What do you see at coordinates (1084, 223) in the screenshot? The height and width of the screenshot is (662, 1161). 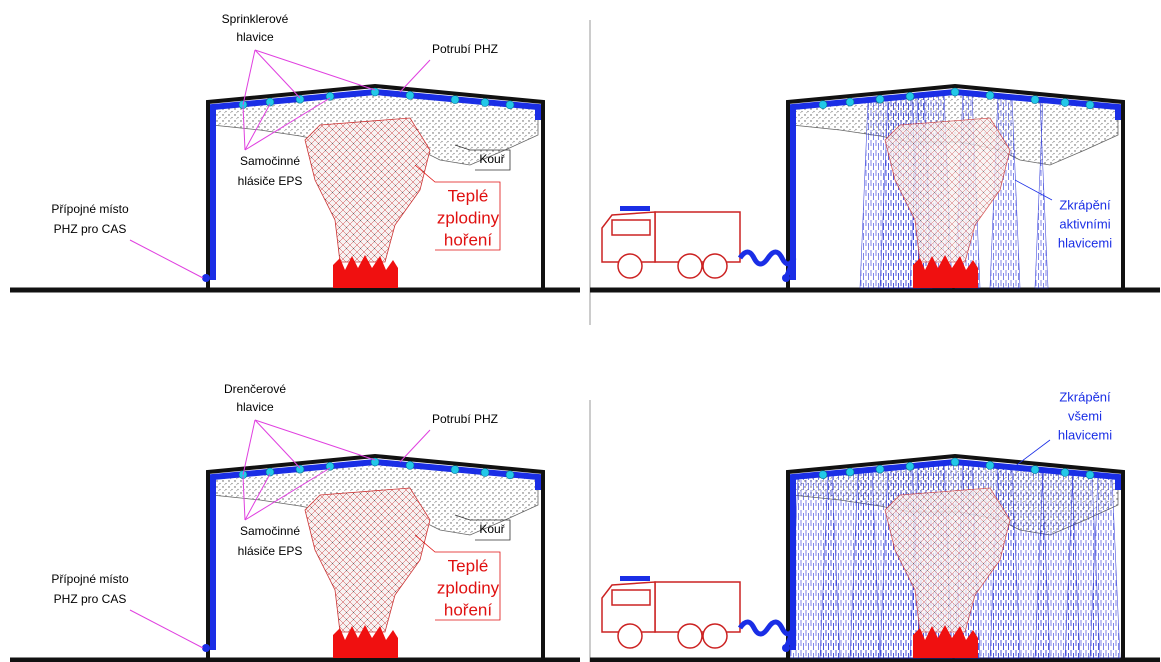 I see `spray-label: aktivními` at bounding box center [1084, 223].